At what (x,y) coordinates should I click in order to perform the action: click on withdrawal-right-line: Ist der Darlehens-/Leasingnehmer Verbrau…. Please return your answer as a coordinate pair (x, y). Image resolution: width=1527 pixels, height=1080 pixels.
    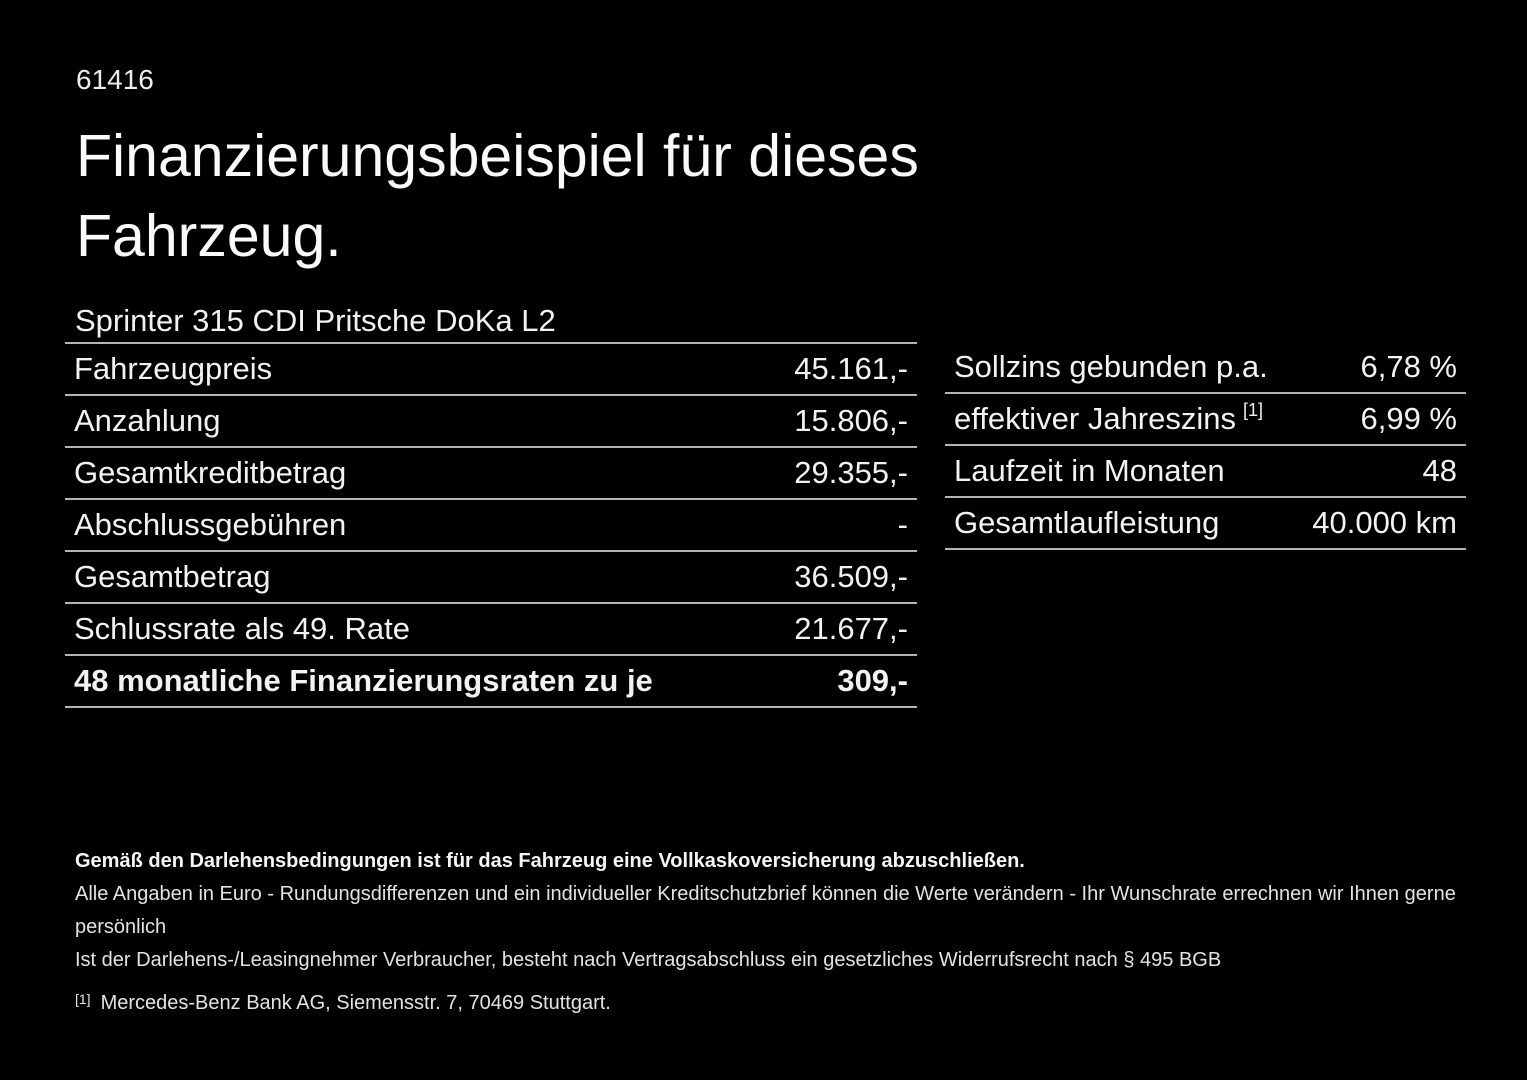
    Looking at the image, I should click on (648, 960).